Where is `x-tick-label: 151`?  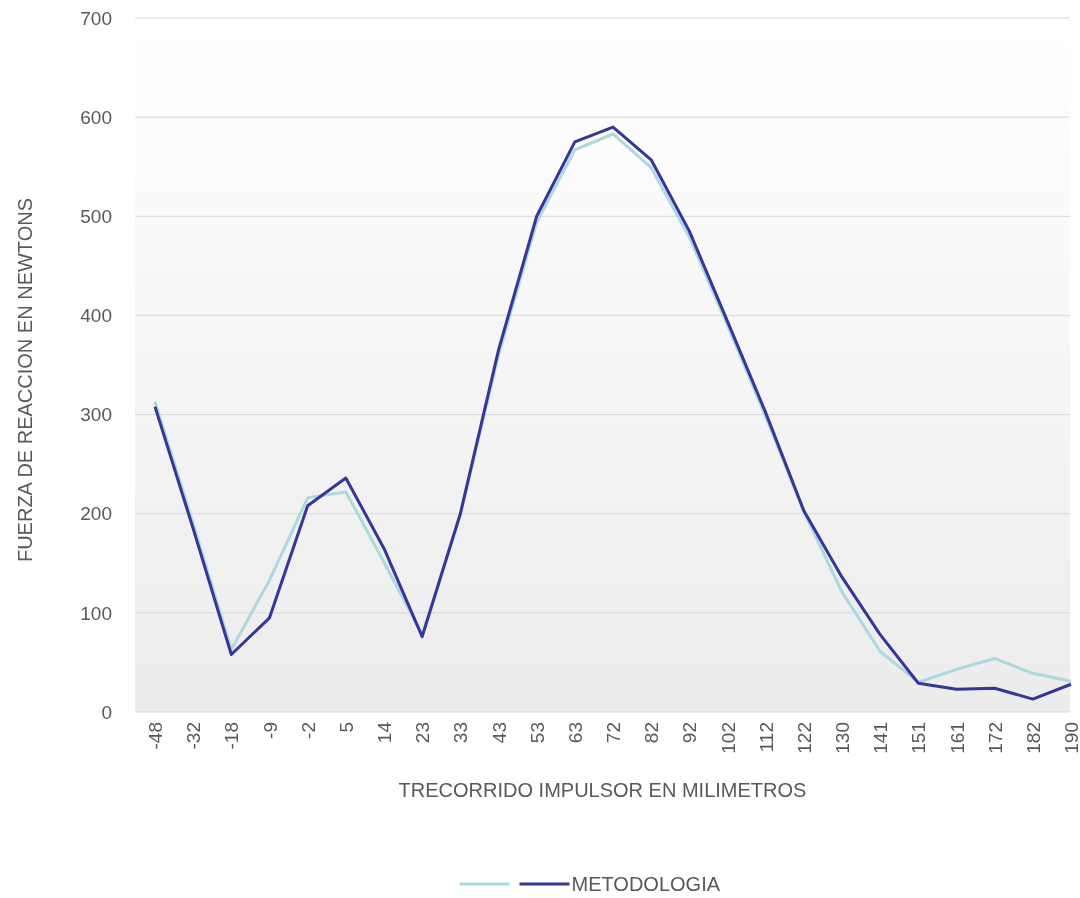
x-tick-label: 151 is located at coordinates (919, 738).